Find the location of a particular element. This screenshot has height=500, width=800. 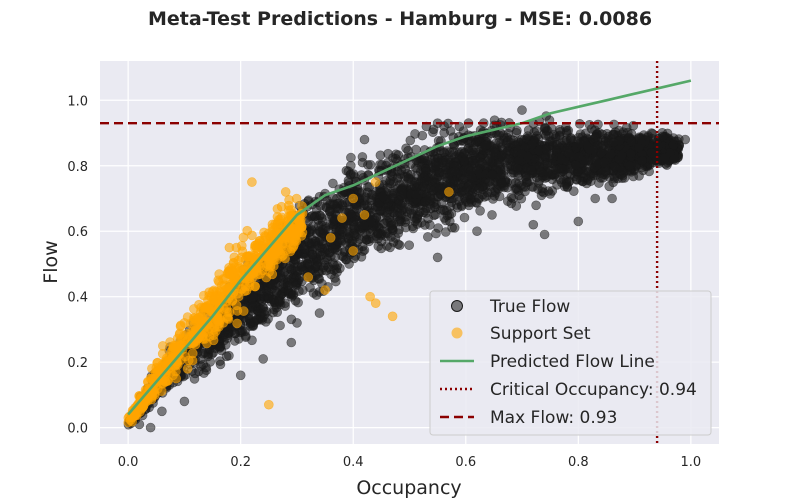

y-axis-ticks: 0.0 0.2 0.4 0.6 0.8 1.0 is located at coordinates (77, 265).